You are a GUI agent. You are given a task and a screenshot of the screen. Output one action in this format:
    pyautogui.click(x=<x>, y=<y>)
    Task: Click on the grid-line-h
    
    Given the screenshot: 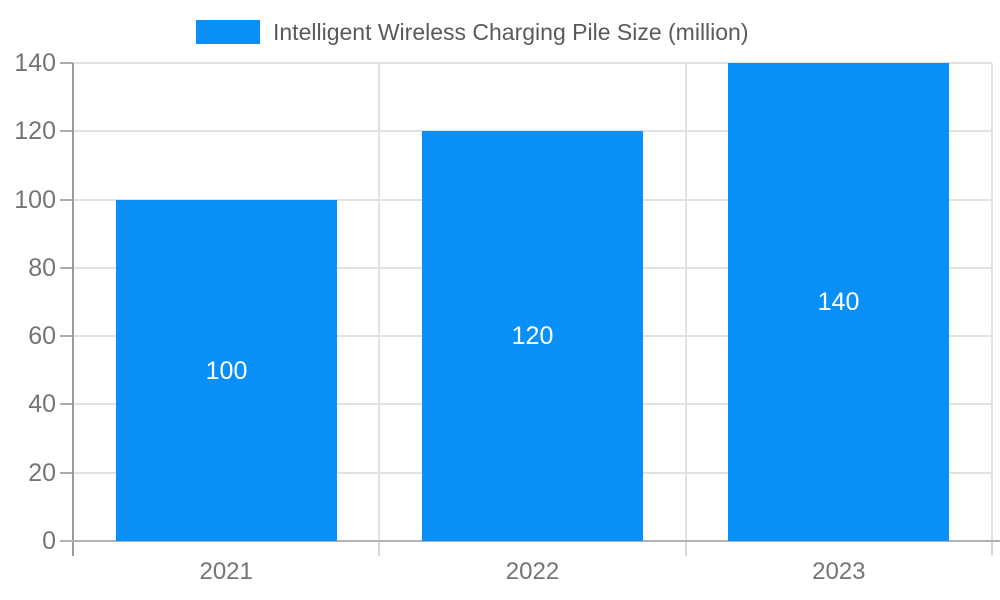 What is the action you would take?
    pyautogui.click(x=532, y=63)
    